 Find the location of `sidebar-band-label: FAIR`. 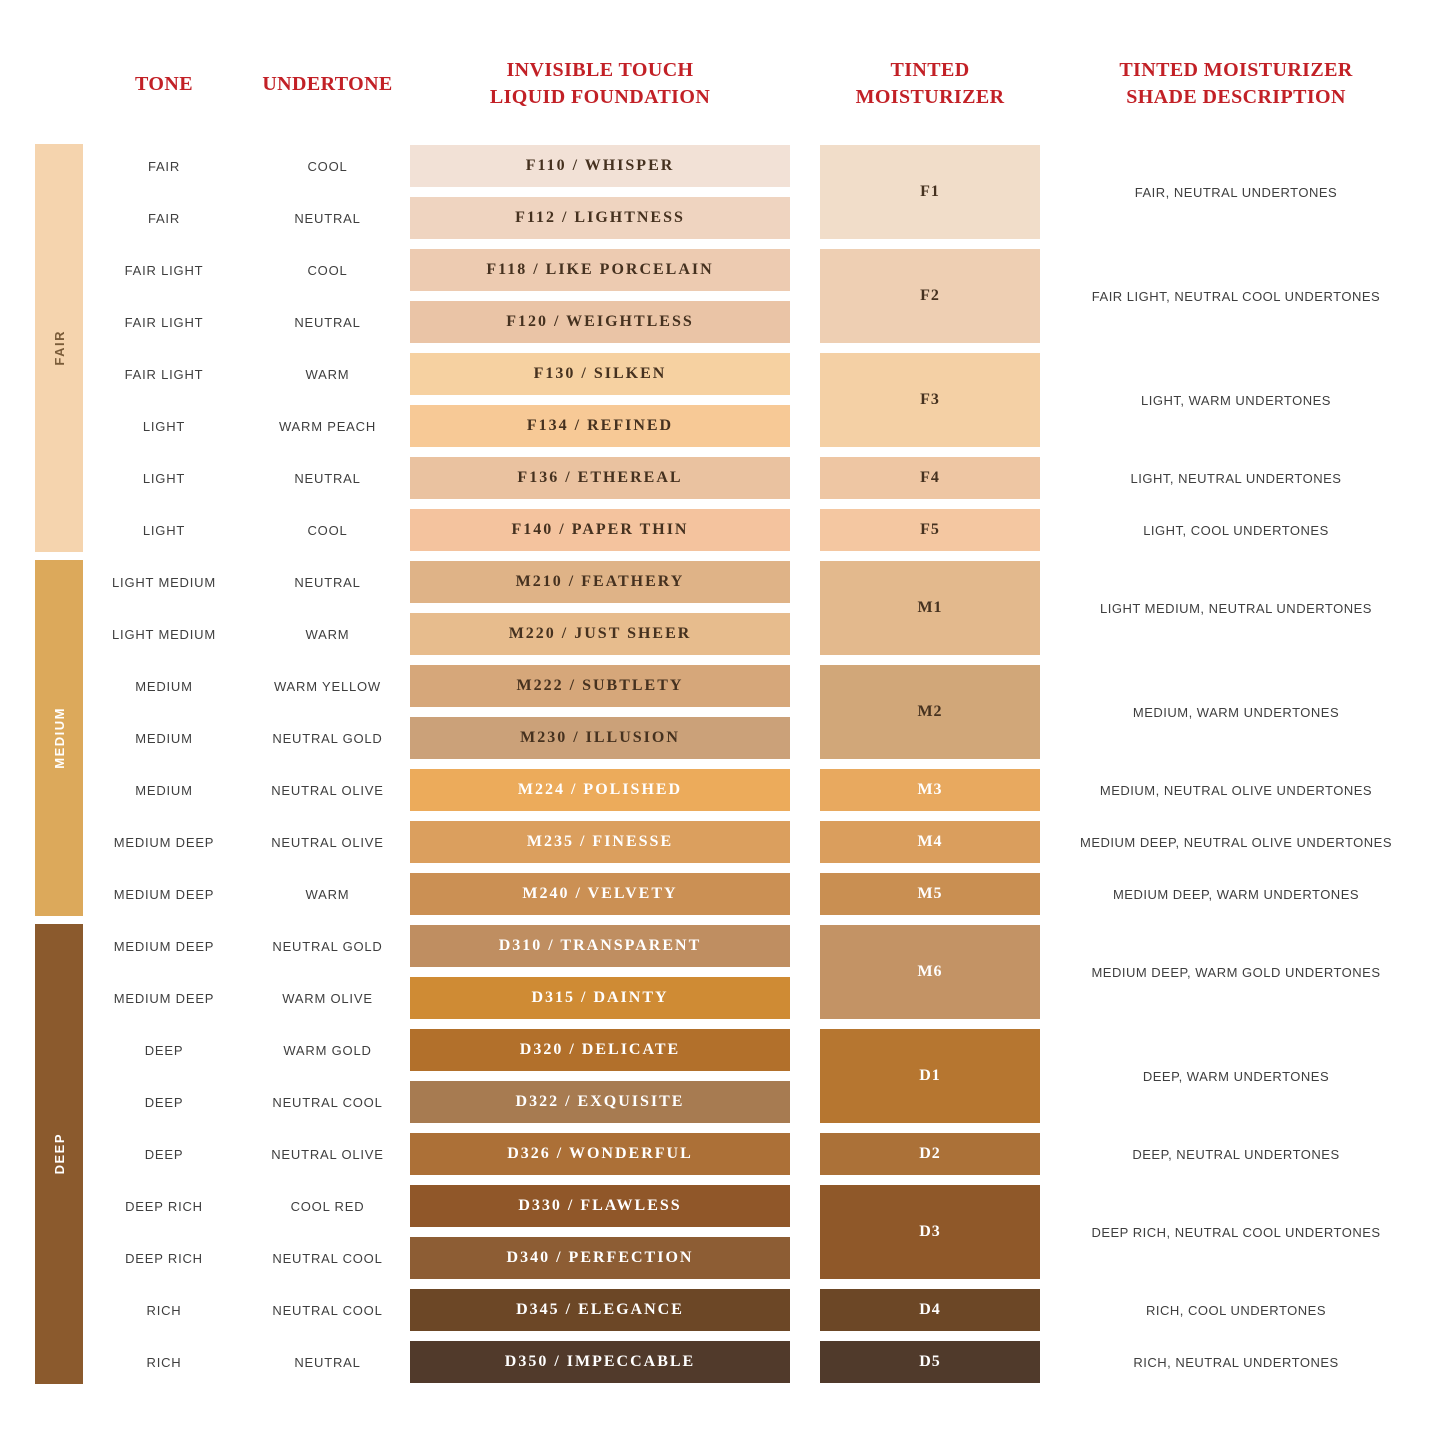

sidebar-band-label: FAIR is located at coordinates (59, 348).